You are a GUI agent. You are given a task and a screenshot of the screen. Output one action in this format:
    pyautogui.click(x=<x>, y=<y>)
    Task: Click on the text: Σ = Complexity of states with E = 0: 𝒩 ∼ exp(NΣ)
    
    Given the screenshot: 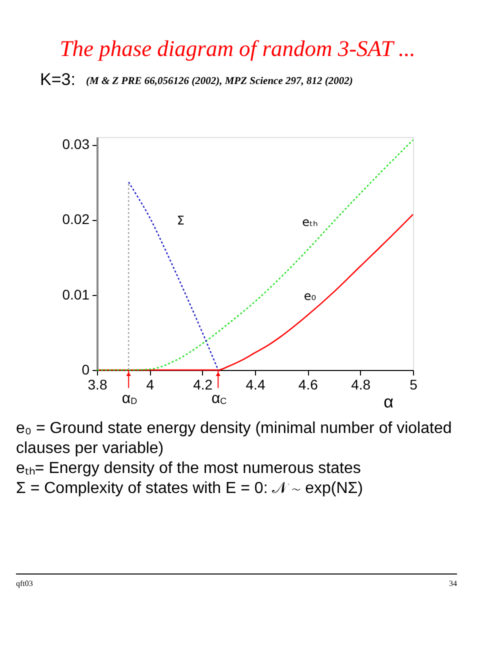 What is the action you would take?
    pyautogui.click(x=190, y=488)
    